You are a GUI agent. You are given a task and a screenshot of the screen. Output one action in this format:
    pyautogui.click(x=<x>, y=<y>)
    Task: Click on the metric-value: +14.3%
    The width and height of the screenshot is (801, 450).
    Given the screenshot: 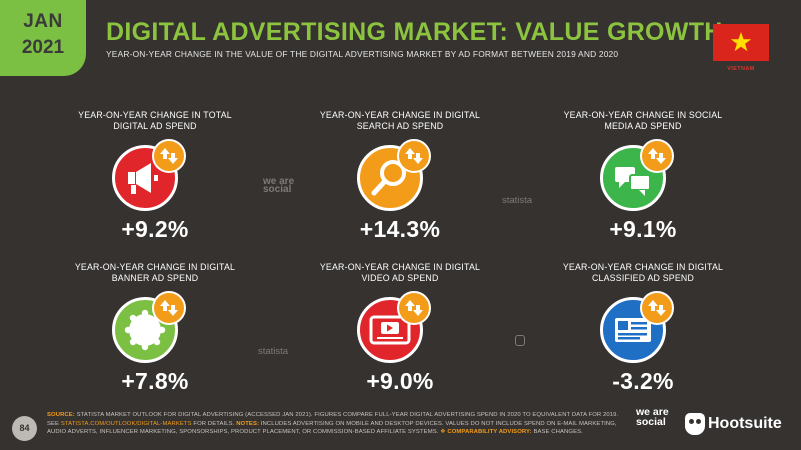 What is the action you would take?
    pyautogui.click(x=400, y=229)
    